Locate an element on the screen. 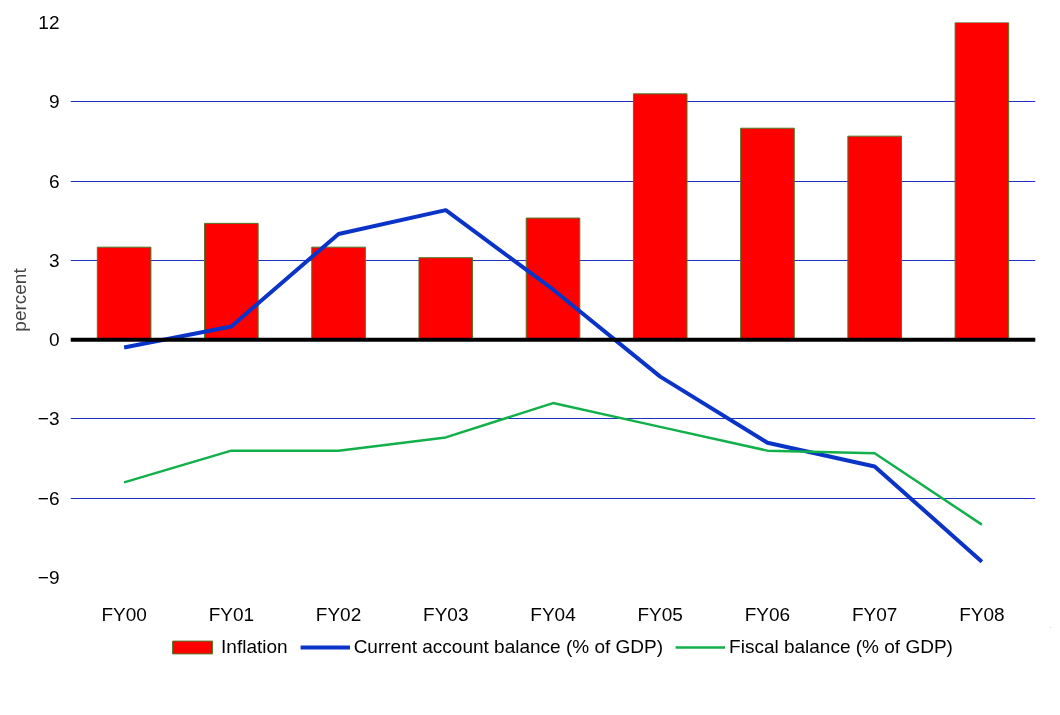 Image resolution: width=1060 pixels, height=715 pixels. y-tick-label: −9 is located at coordinates (48, 577).